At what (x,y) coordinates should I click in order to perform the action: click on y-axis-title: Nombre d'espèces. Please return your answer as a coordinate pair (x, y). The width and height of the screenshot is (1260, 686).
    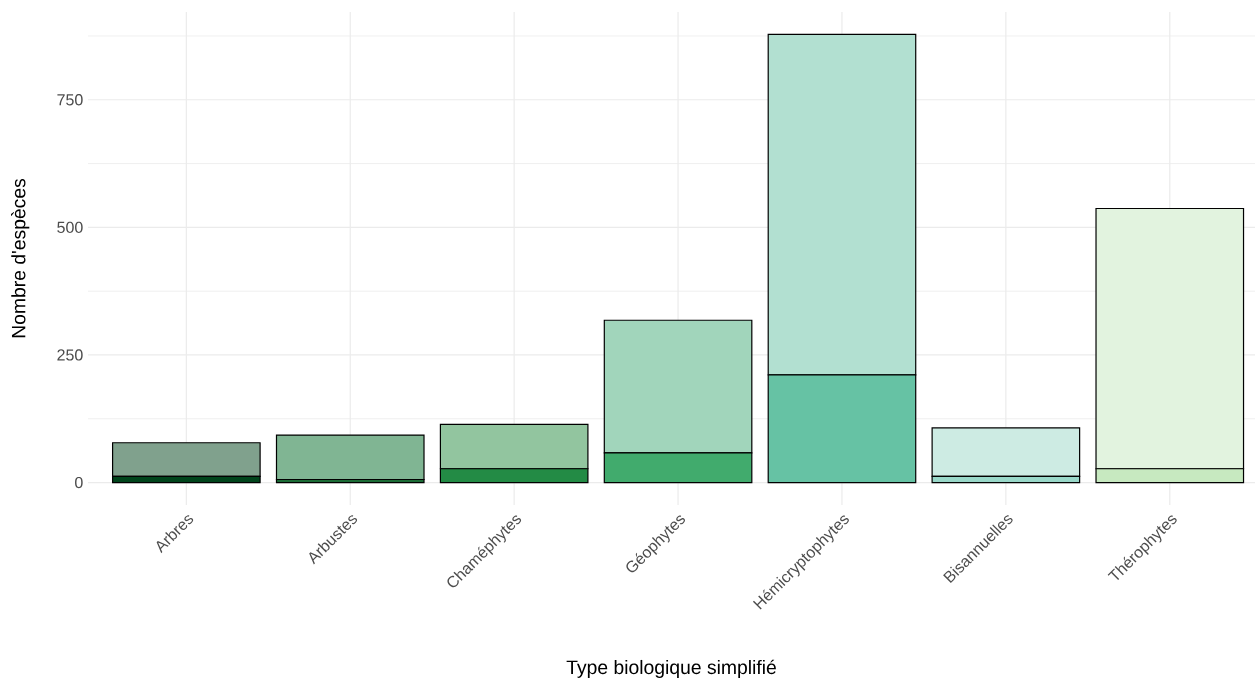
    Looking at the image, I should click on (20, 258).